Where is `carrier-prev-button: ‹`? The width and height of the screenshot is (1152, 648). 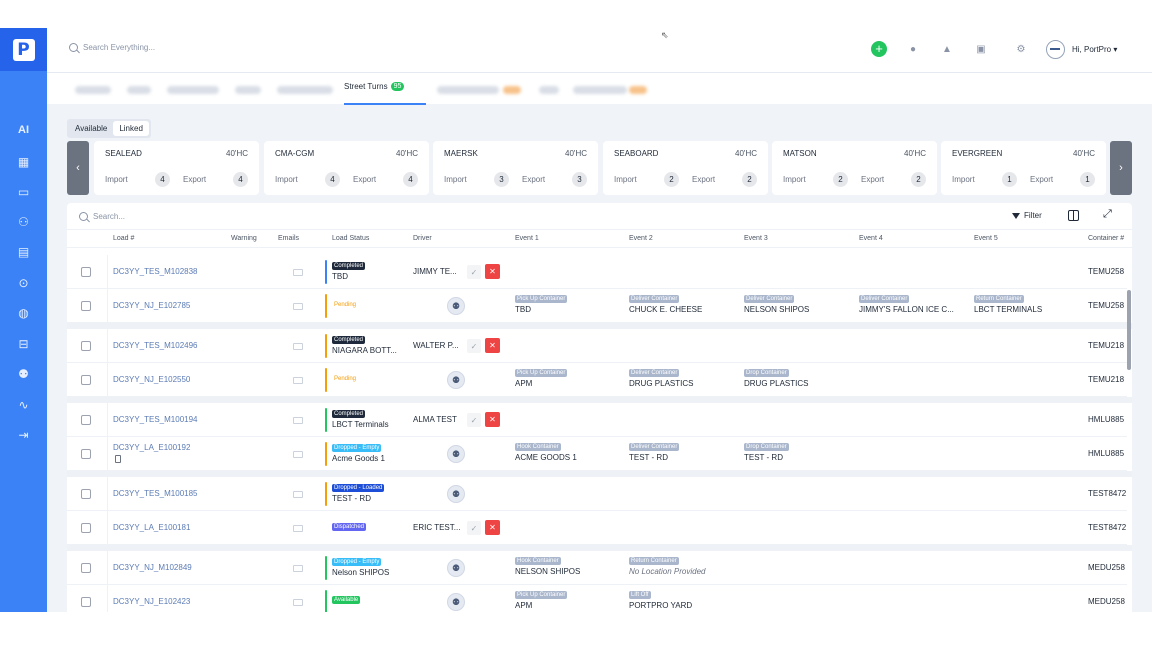 carrier-prev-button: ‹ is located at coordinates (78, 168).